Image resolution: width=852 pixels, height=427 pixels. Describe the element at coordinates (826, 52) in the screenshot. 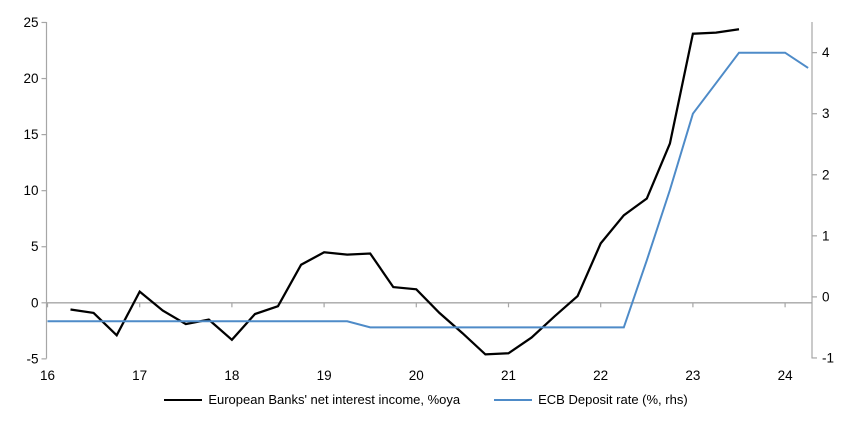

I see `right-y-axis-tick-label: 4` at that location.